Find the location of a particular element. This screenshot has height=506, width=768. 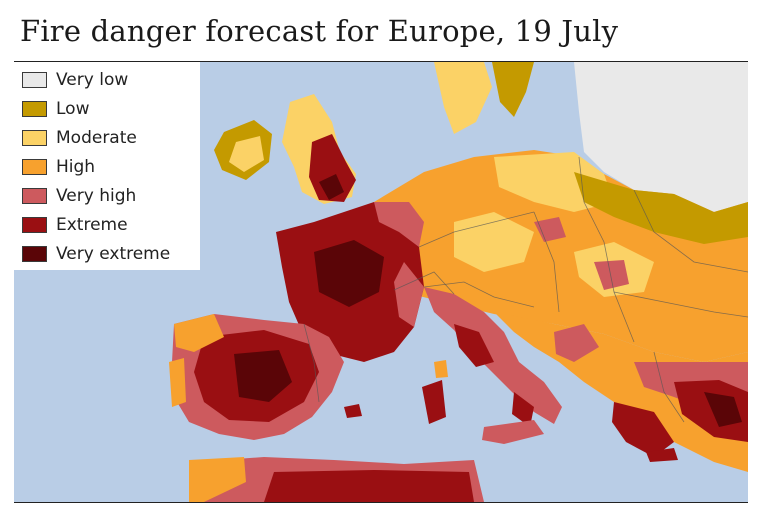

legend-label: Very low is located at coordinates (92, 80).